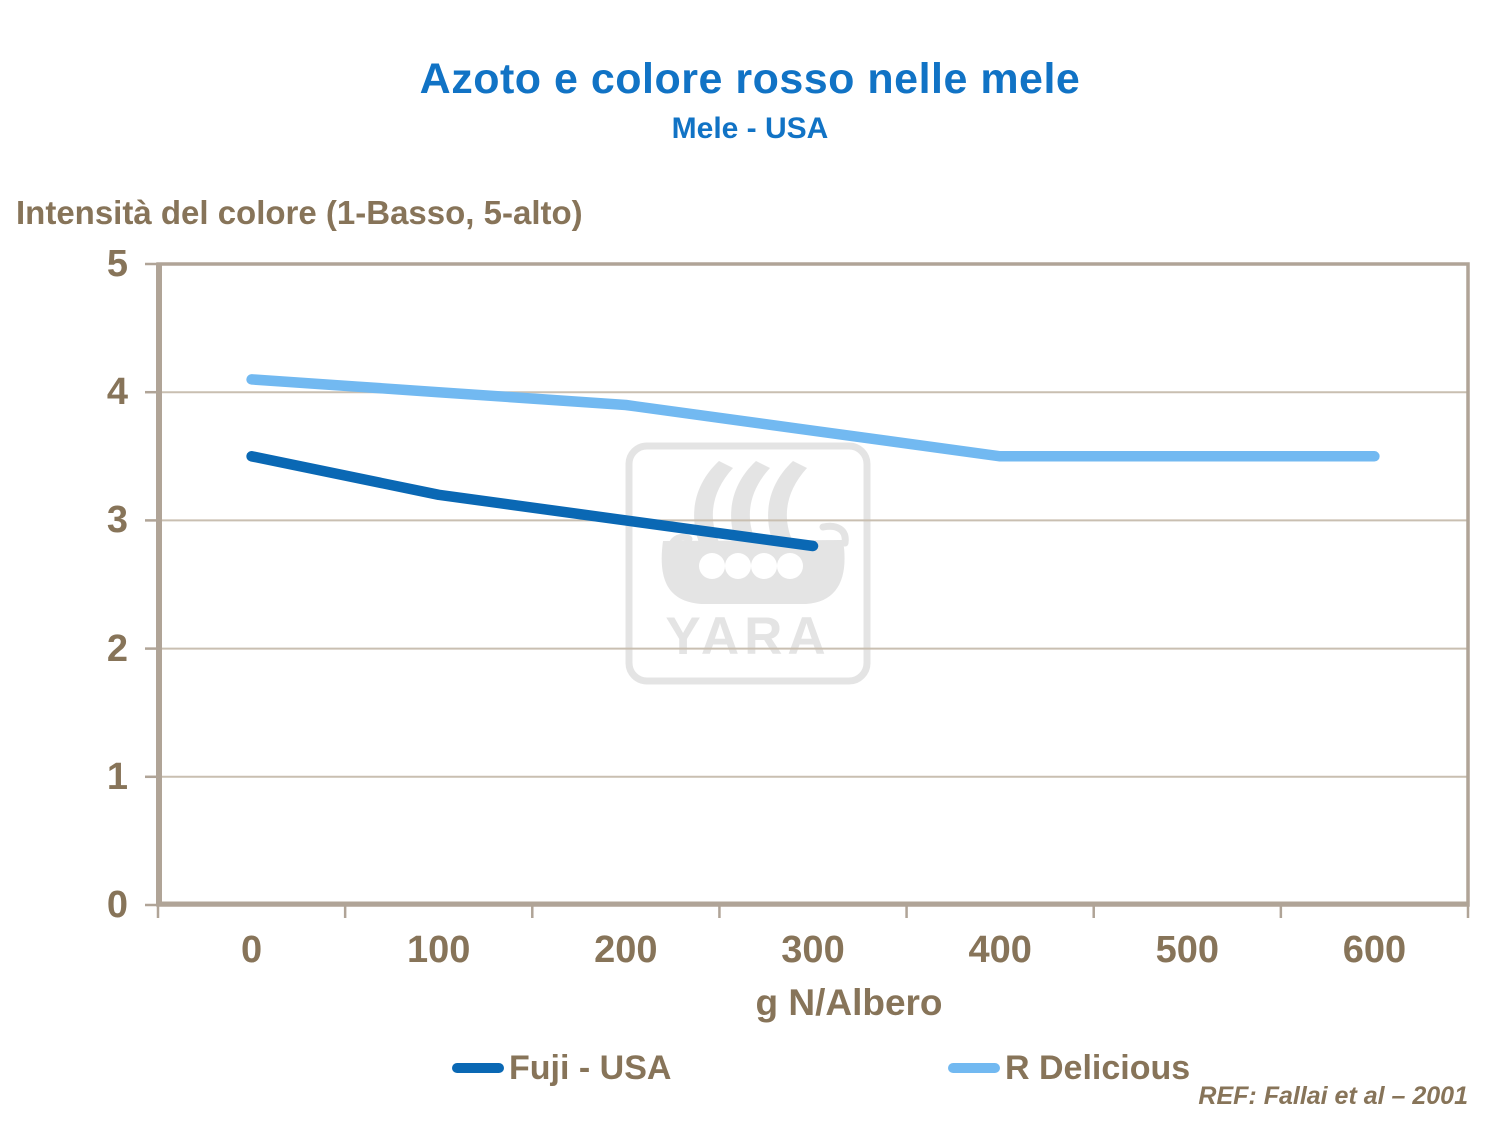 The width and height of the screenshot is (1500, 1126). Describe the element at coordinates (117, 648) in the screenshot. I see `y-tick-label: 2` at that location.